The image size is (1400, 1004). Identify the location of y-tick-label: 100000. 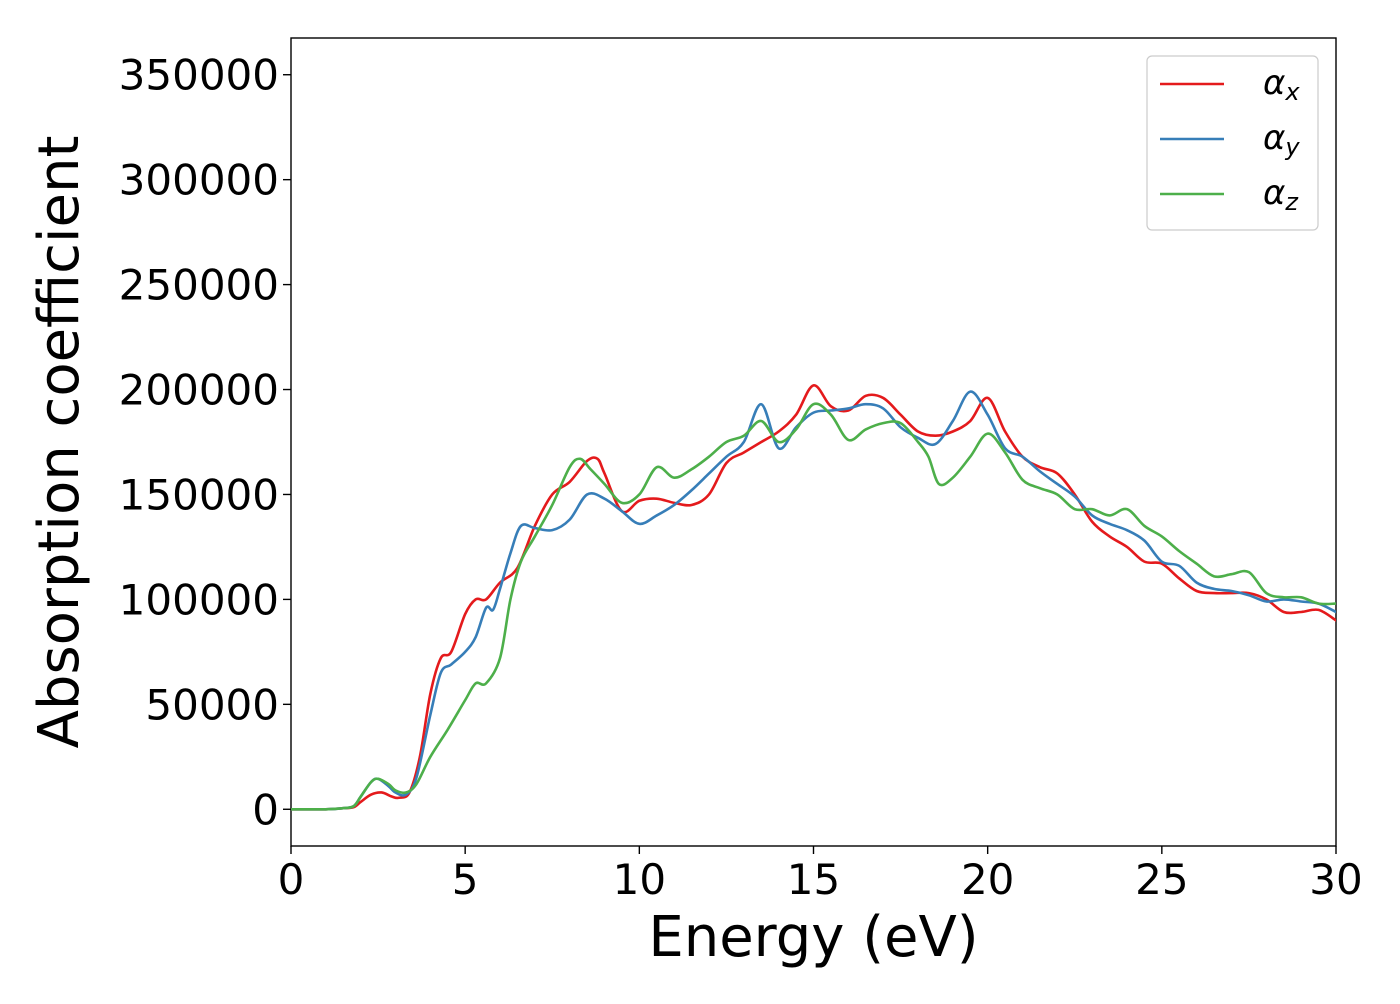
(199, 599).